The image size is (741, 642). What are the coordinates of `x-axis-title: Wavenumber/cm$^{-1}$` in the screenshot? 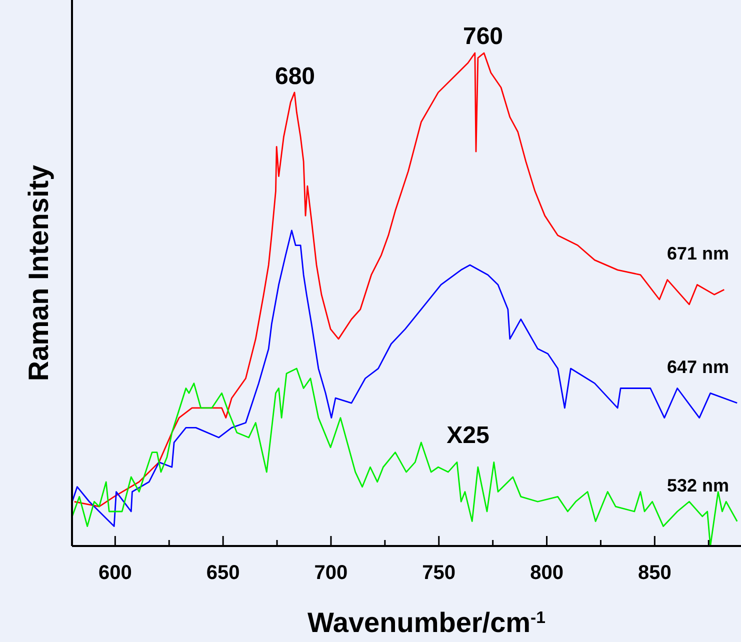 It's located at (427, 622).